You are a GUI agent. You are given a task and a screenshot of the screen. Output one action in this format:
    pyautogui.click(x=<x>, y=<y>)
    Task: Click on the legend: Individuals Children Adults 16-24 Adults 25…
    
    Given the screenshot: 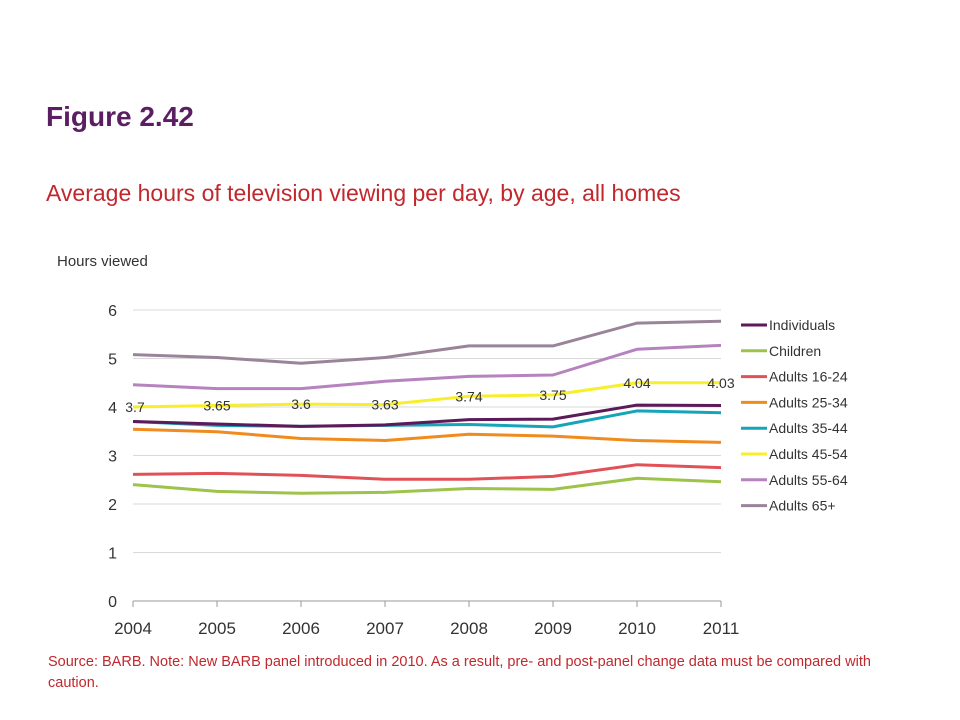 What is the action you would take?
    pyautogui.click(x=794, y=415)
    